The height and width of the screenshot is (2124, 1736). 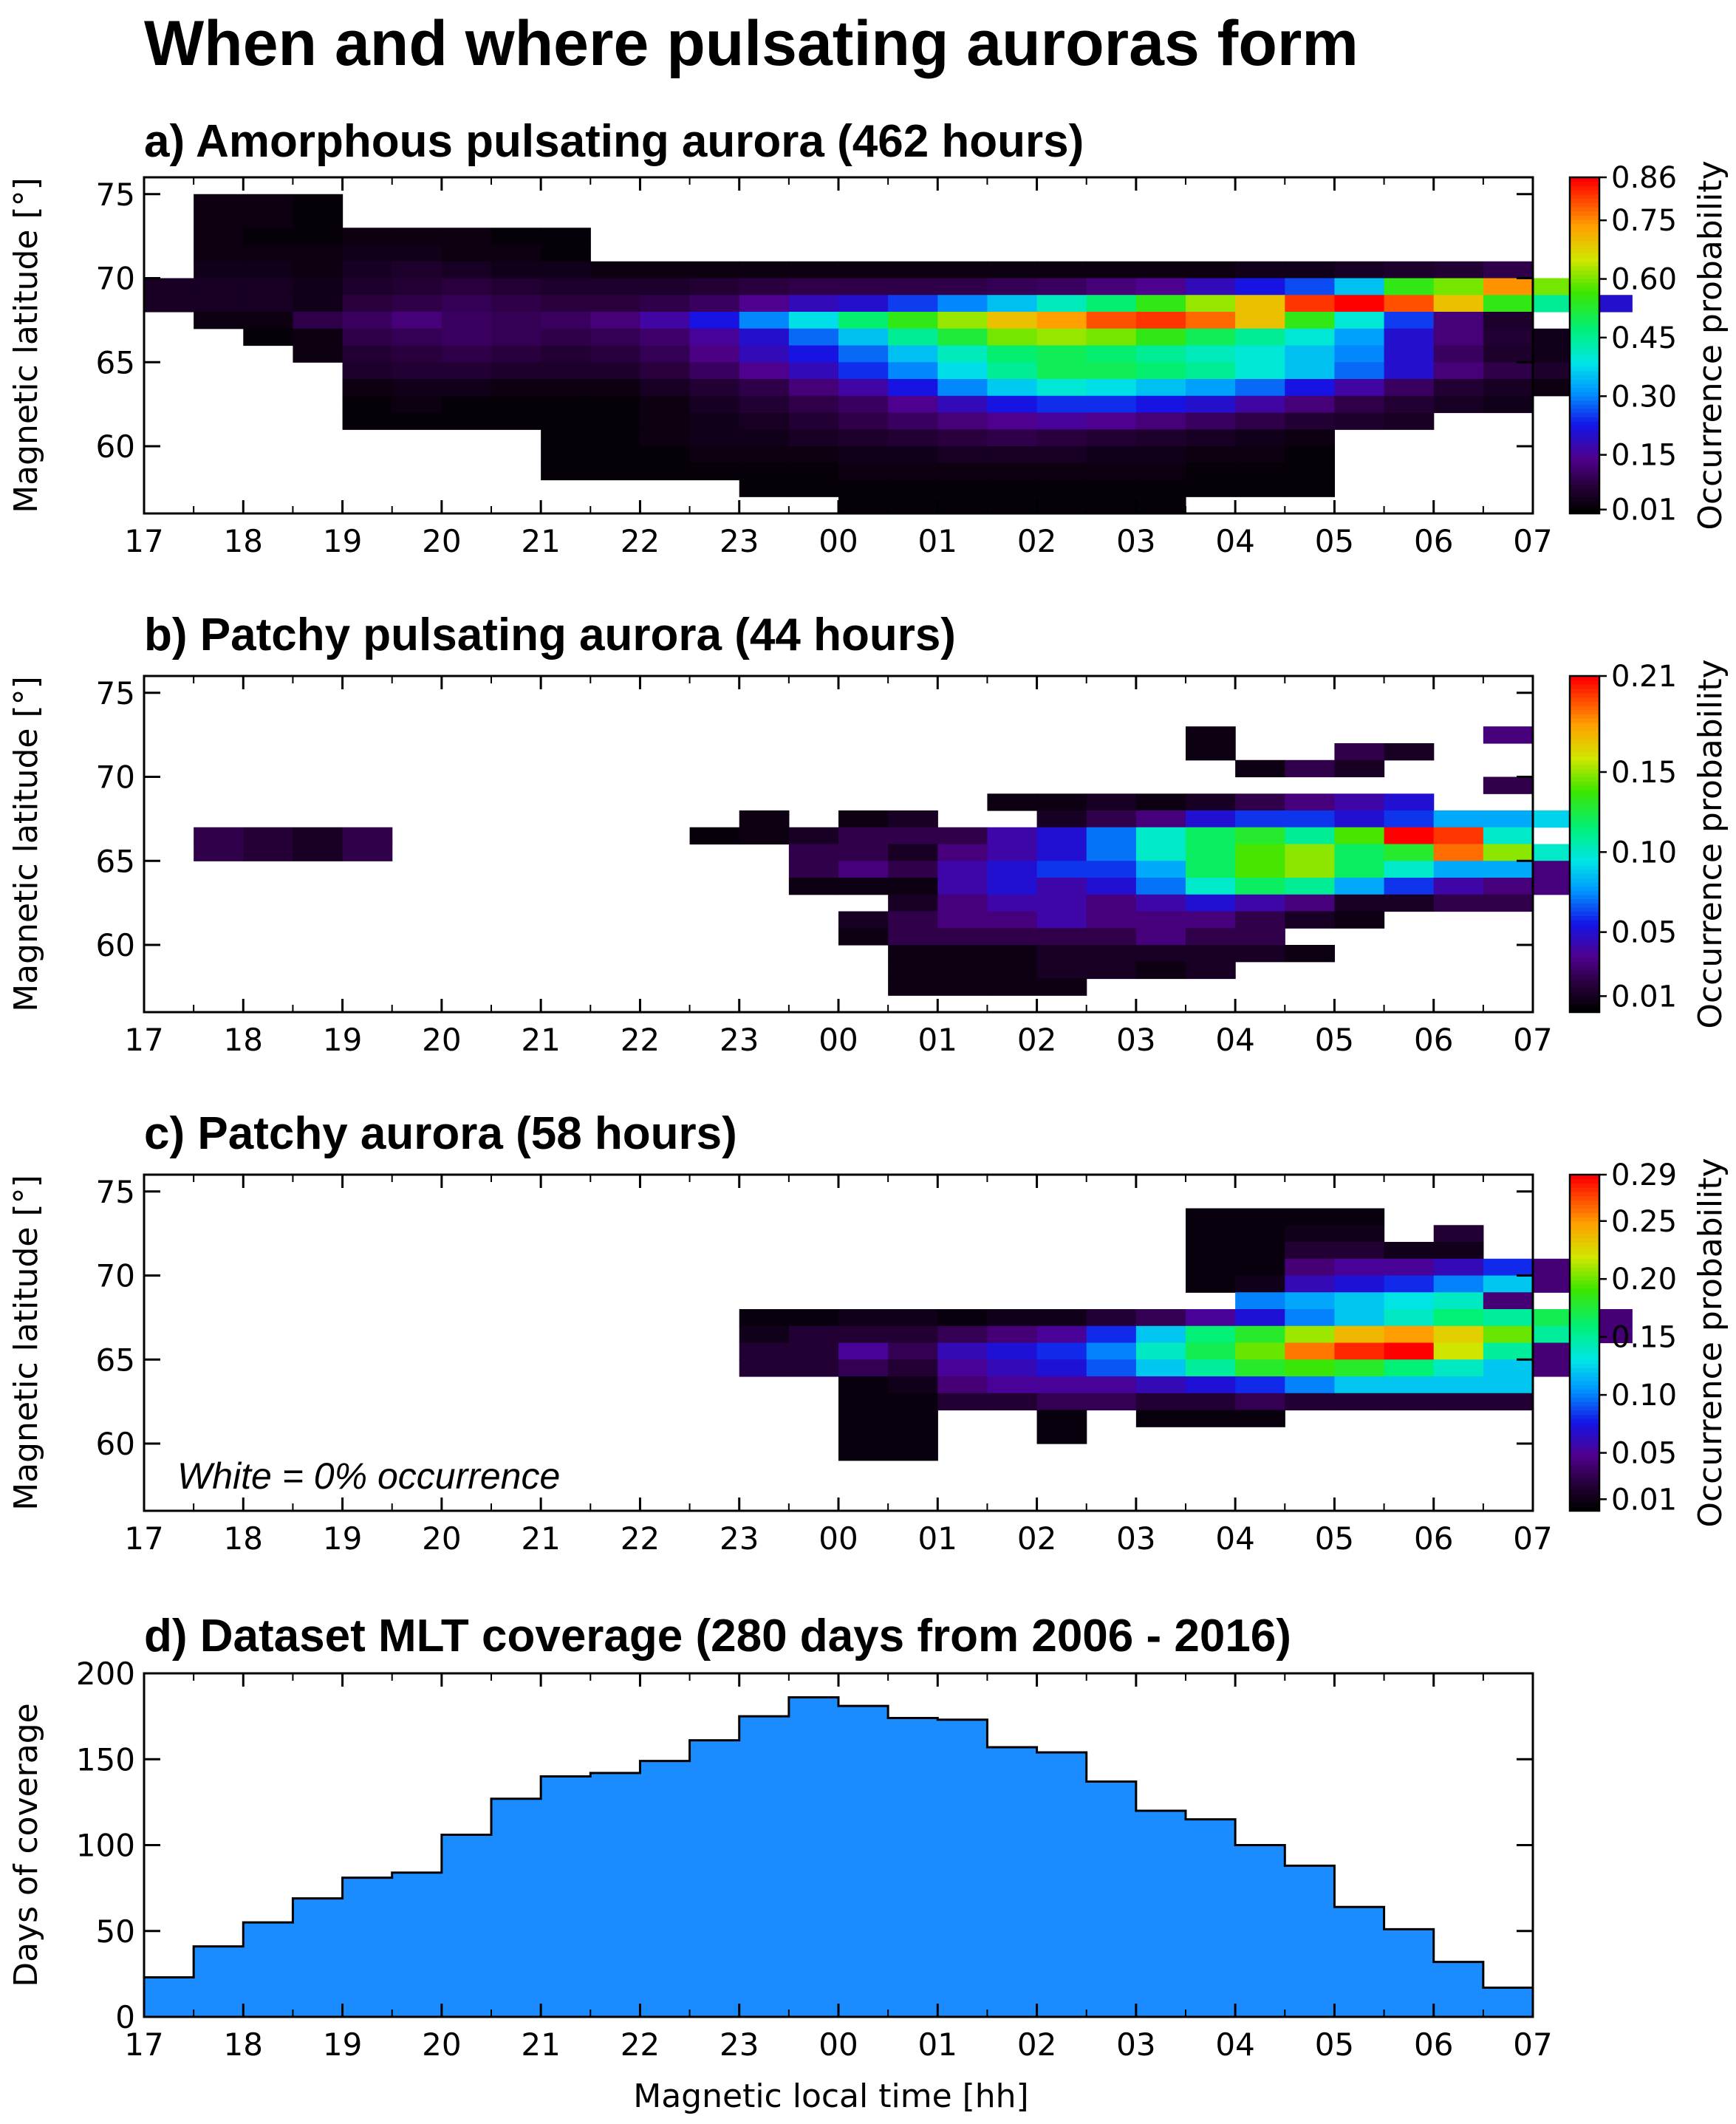 What do you see at coordinates (342, 541) in the screenshot?
I see `panel-a-xtick-label: 19` at bounding box center [342, 541].